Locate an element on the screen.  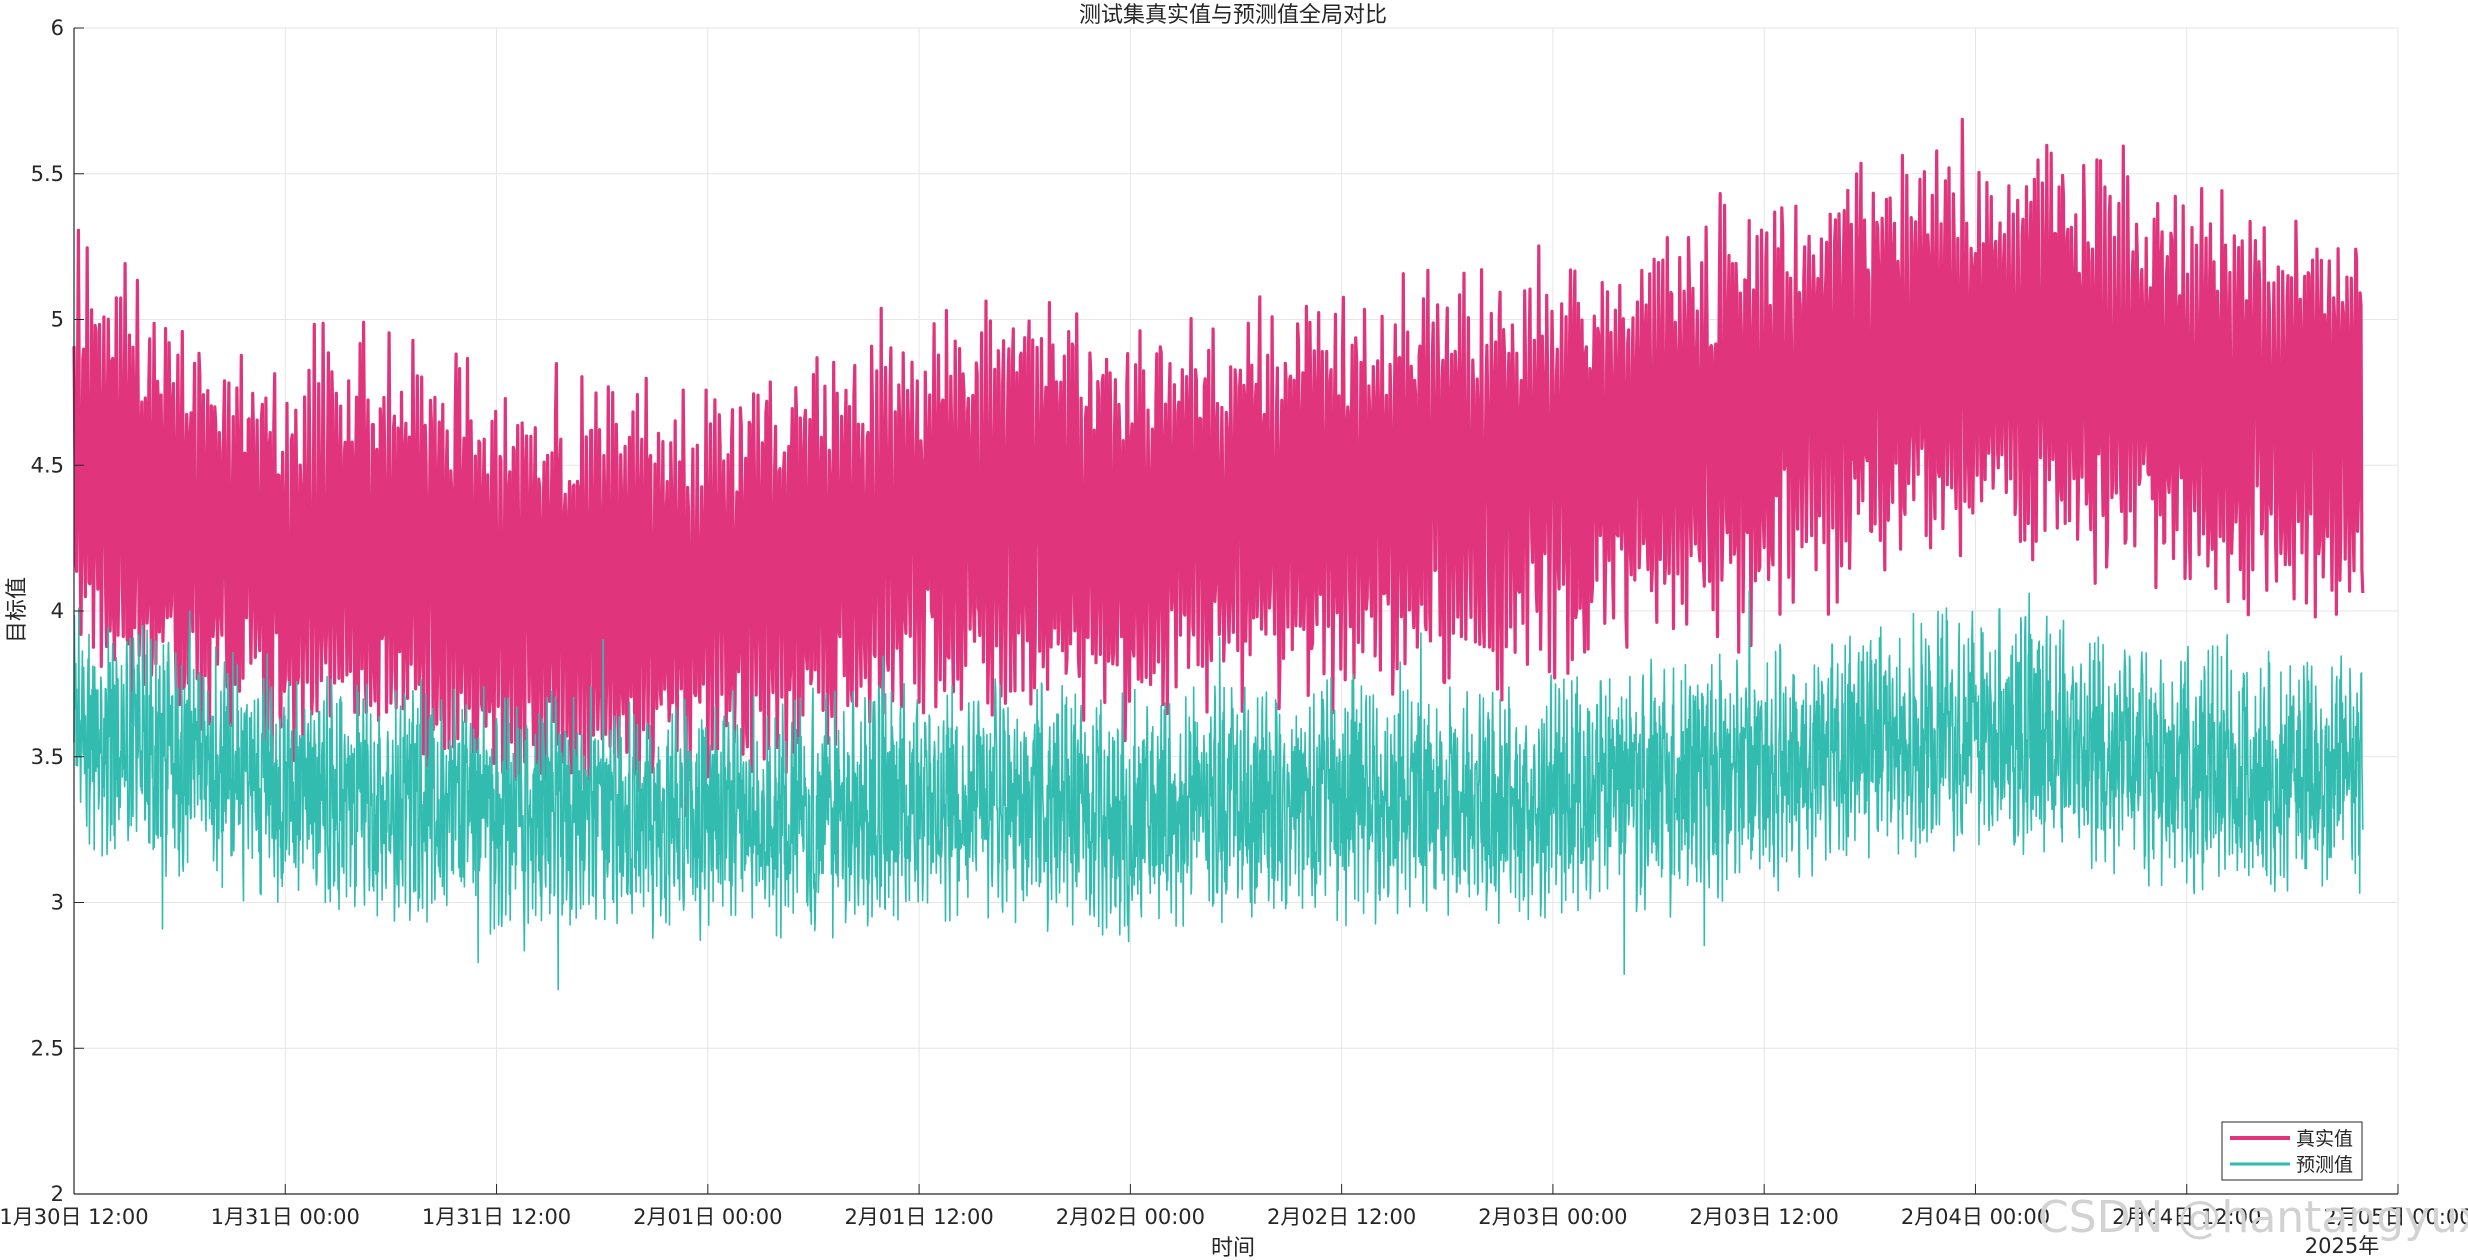
chart-title: 测试集真实值与预测值全局对比 is located at coordinates (1233, 15).